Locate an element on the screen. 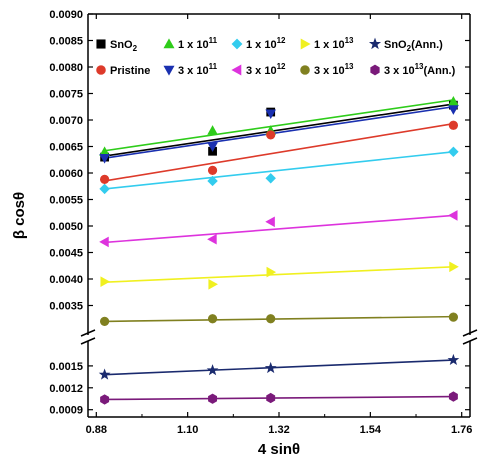 The width and height of the screenshot is (491, 466). legend-item-6: 3 x 1011 is located at coordinates (190, 69).